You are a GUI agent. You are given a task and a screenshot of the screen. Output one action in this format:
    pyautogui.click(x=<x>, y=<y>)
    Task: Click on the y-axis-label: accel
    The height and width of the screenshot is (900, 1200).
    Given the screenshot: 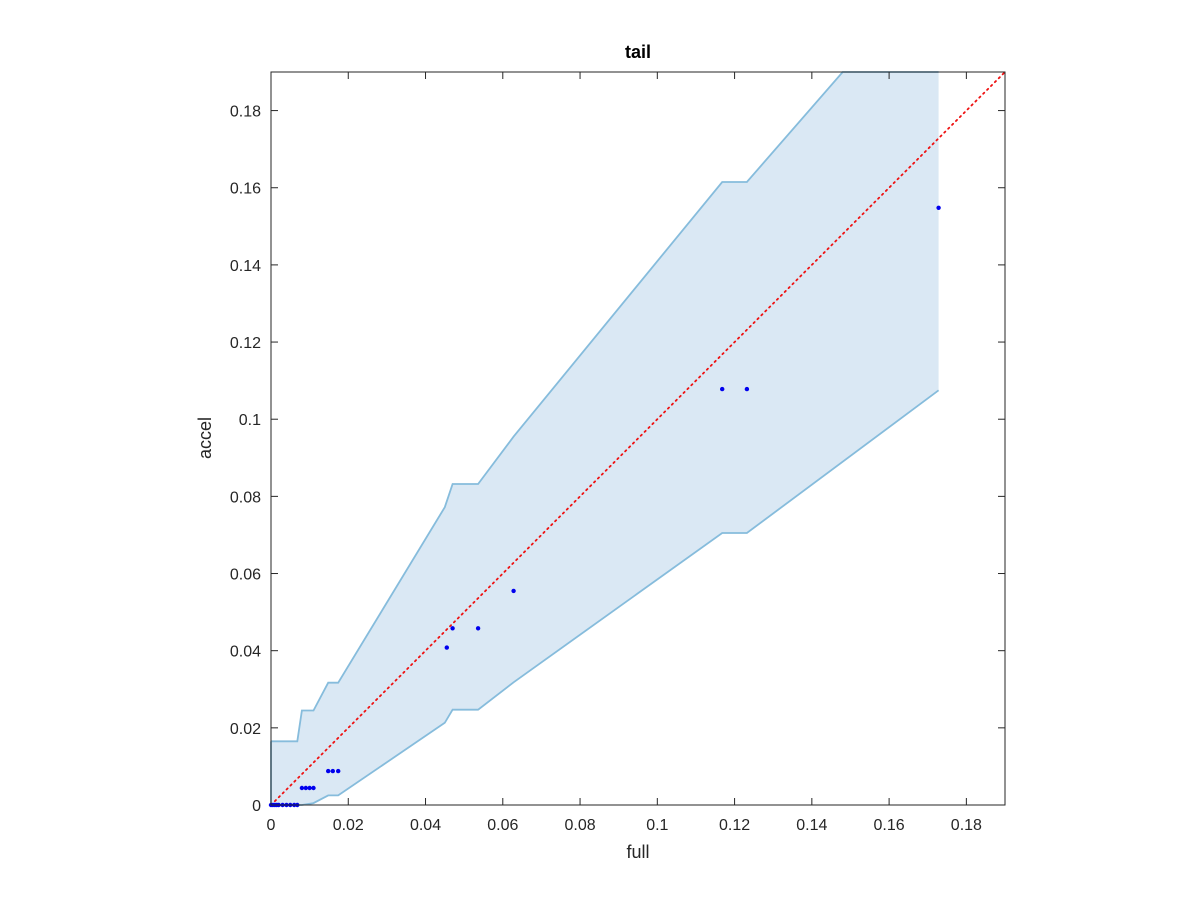 What is the action you would take?
    pyautogui.click(x=205, y=438)
    